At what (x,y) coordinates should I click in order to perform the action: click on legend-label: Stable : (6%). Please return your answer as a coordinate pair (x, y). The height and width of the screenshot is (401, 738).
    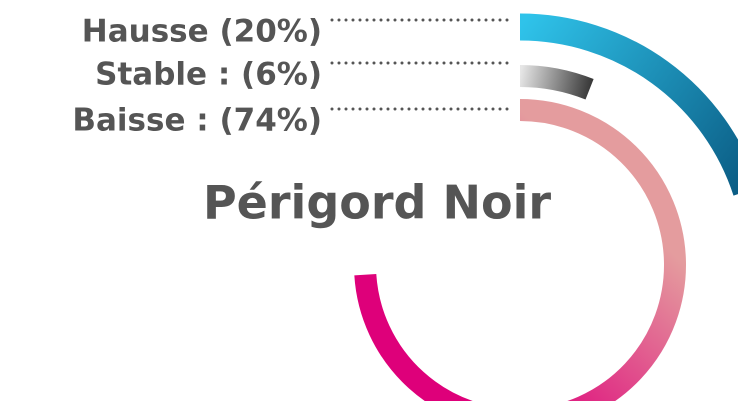
    Looking at the image, I should click on (208, 75).